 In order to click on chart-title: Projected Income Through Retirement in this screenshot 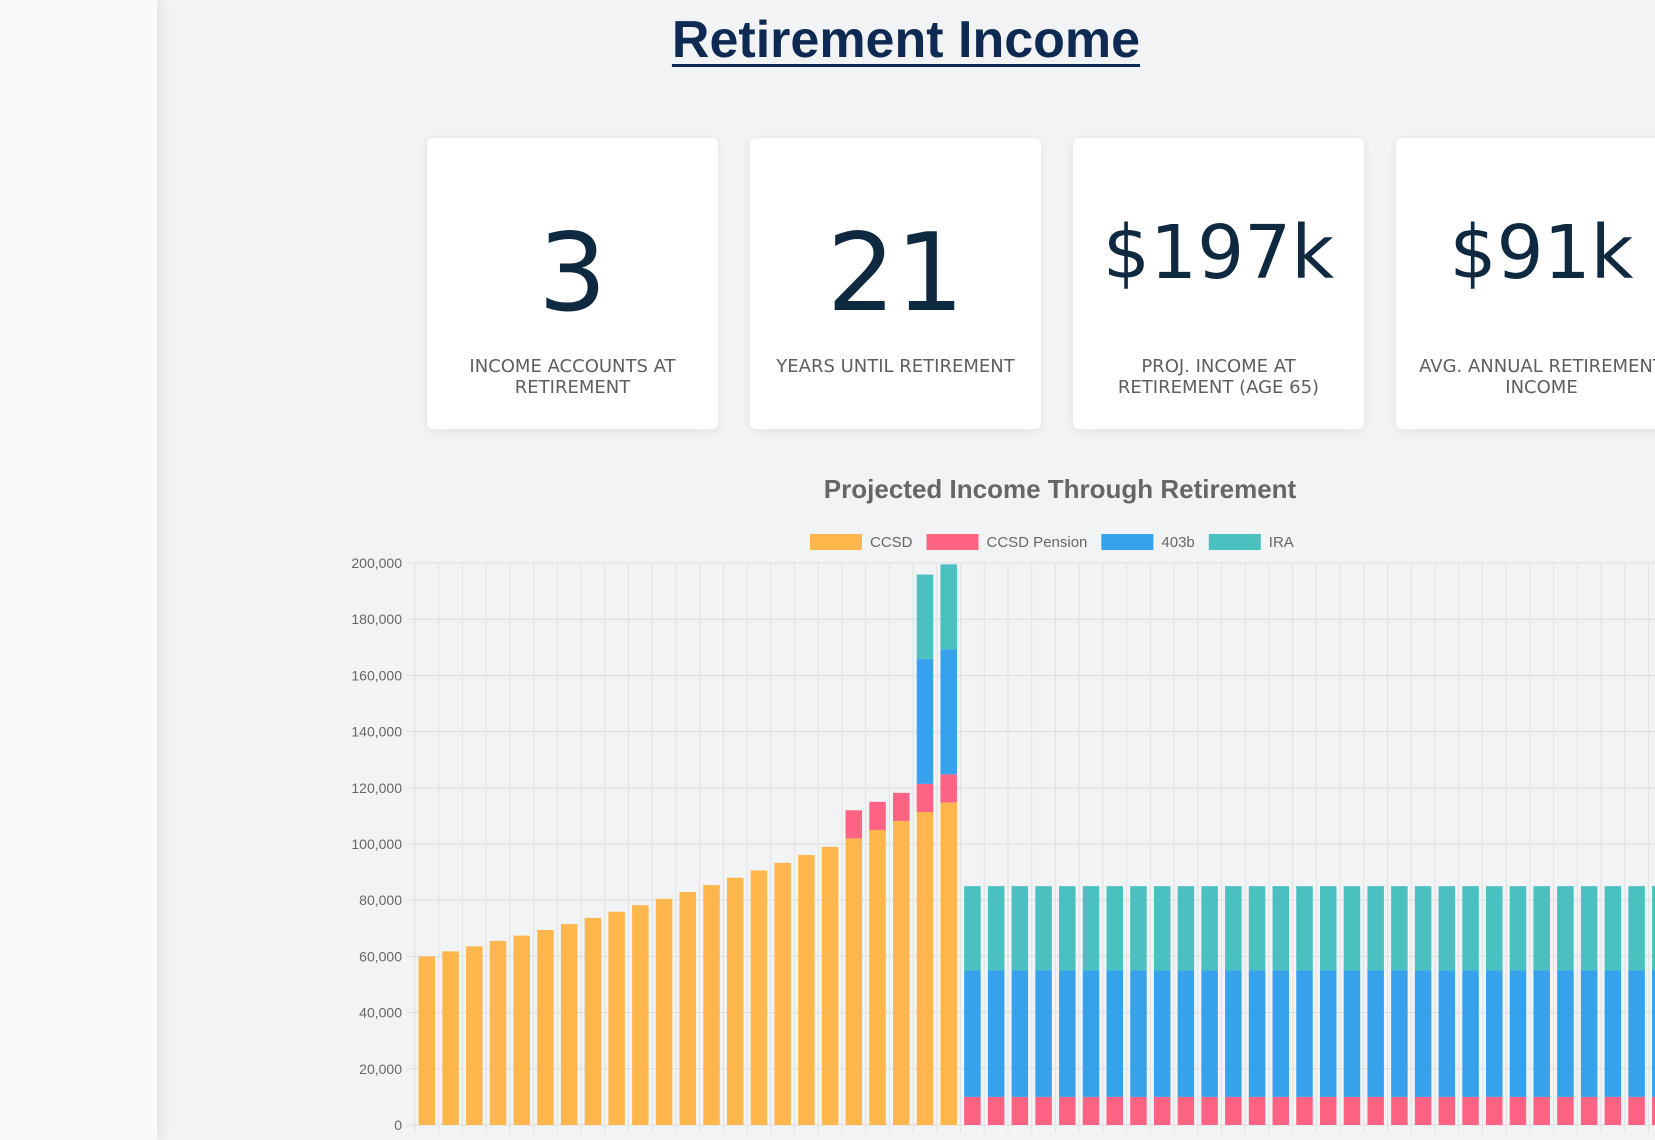, I will do `click(1060, 489)`.